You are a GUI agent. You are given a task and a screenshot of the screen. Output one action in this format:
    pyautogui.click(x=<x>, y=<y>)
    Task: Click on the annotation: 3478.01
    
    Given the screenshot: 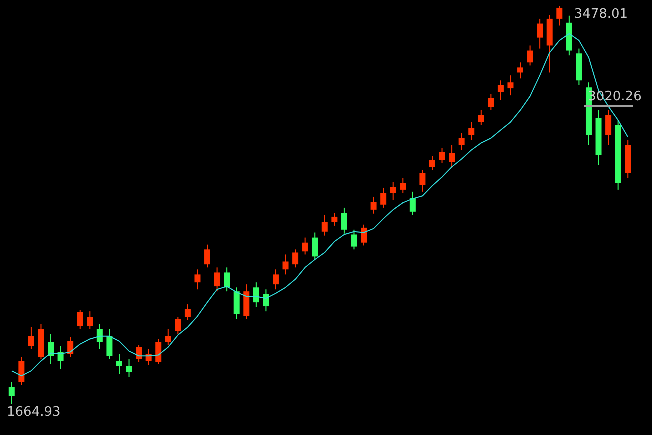 What is the action you would take?
    pyautogui.click(x=601, y=14)
    